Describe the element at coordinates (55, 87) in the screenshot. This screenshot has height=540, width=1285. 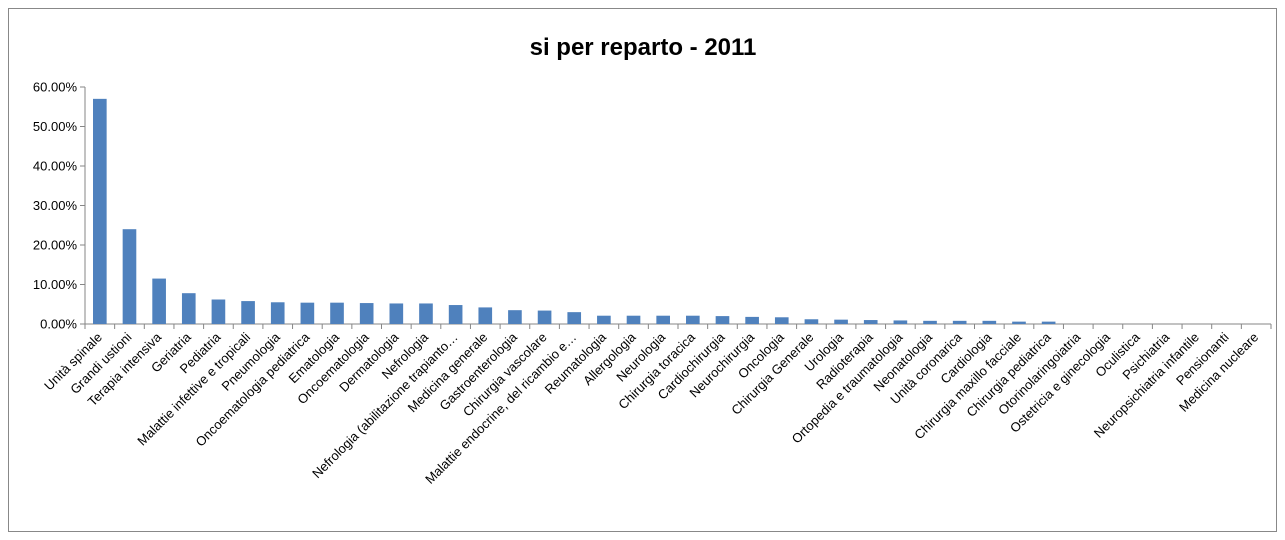
I see `y-tick-label: 60.00%` at that location.